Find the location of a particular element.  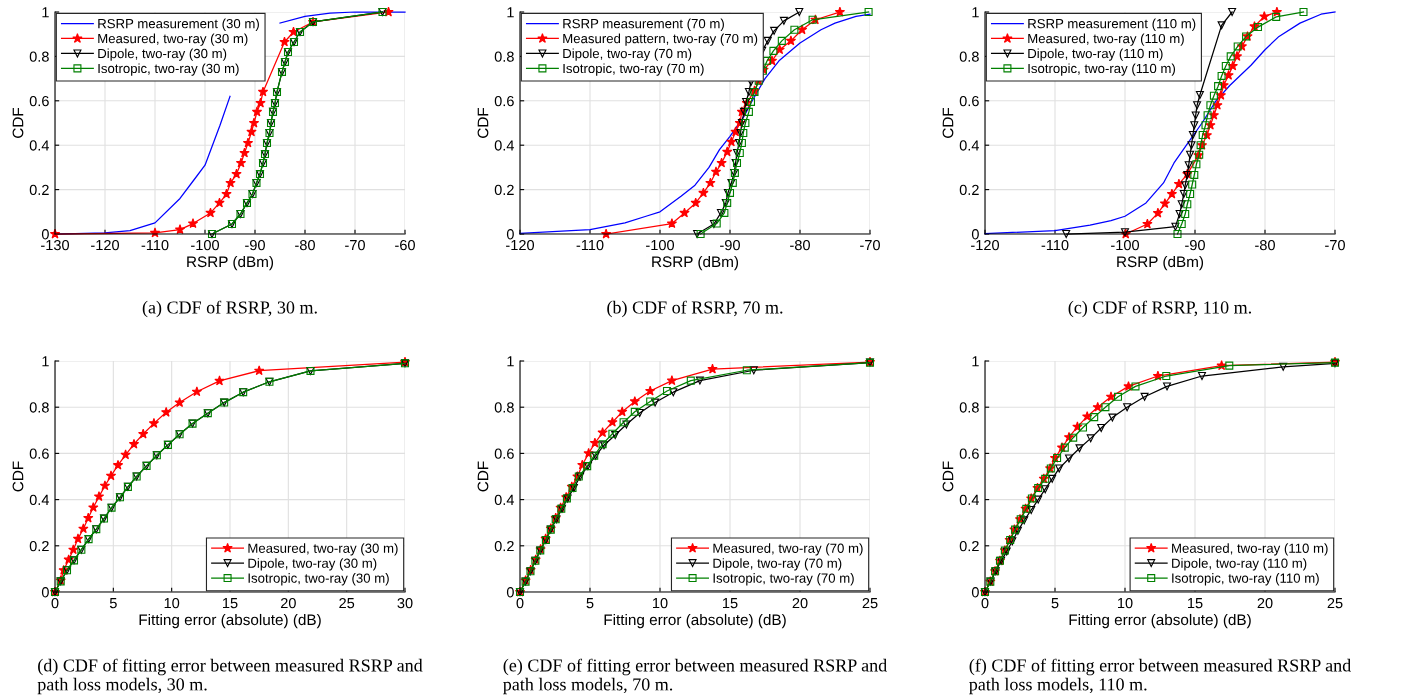

x-tick-label: -110 is located at coordinates (1055, 245).